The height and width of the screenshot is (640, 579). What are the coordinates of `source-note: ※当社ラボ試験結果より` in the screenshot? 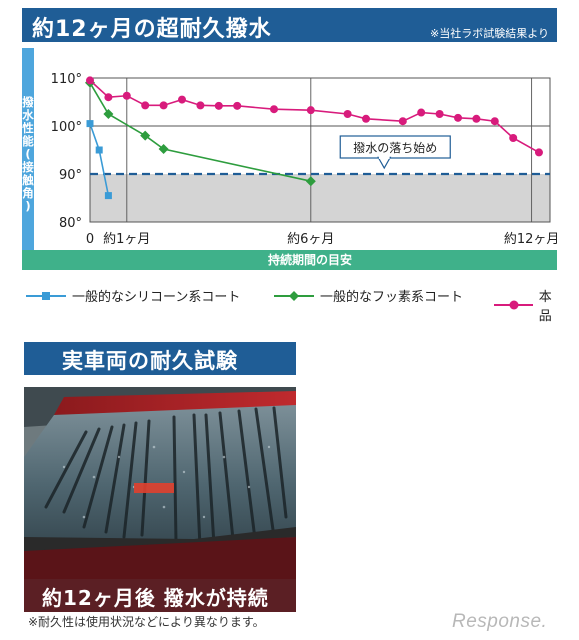 It's located at (489, 33).